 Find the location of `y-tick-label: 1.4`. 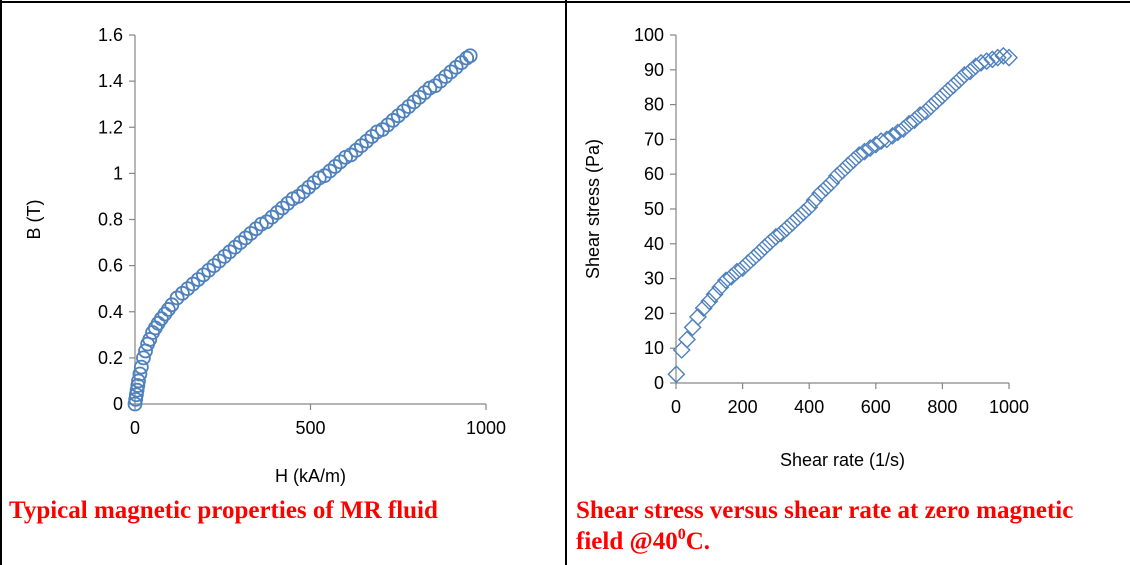

y-tick-label: 1.4 is located at coordinates (110, 81).